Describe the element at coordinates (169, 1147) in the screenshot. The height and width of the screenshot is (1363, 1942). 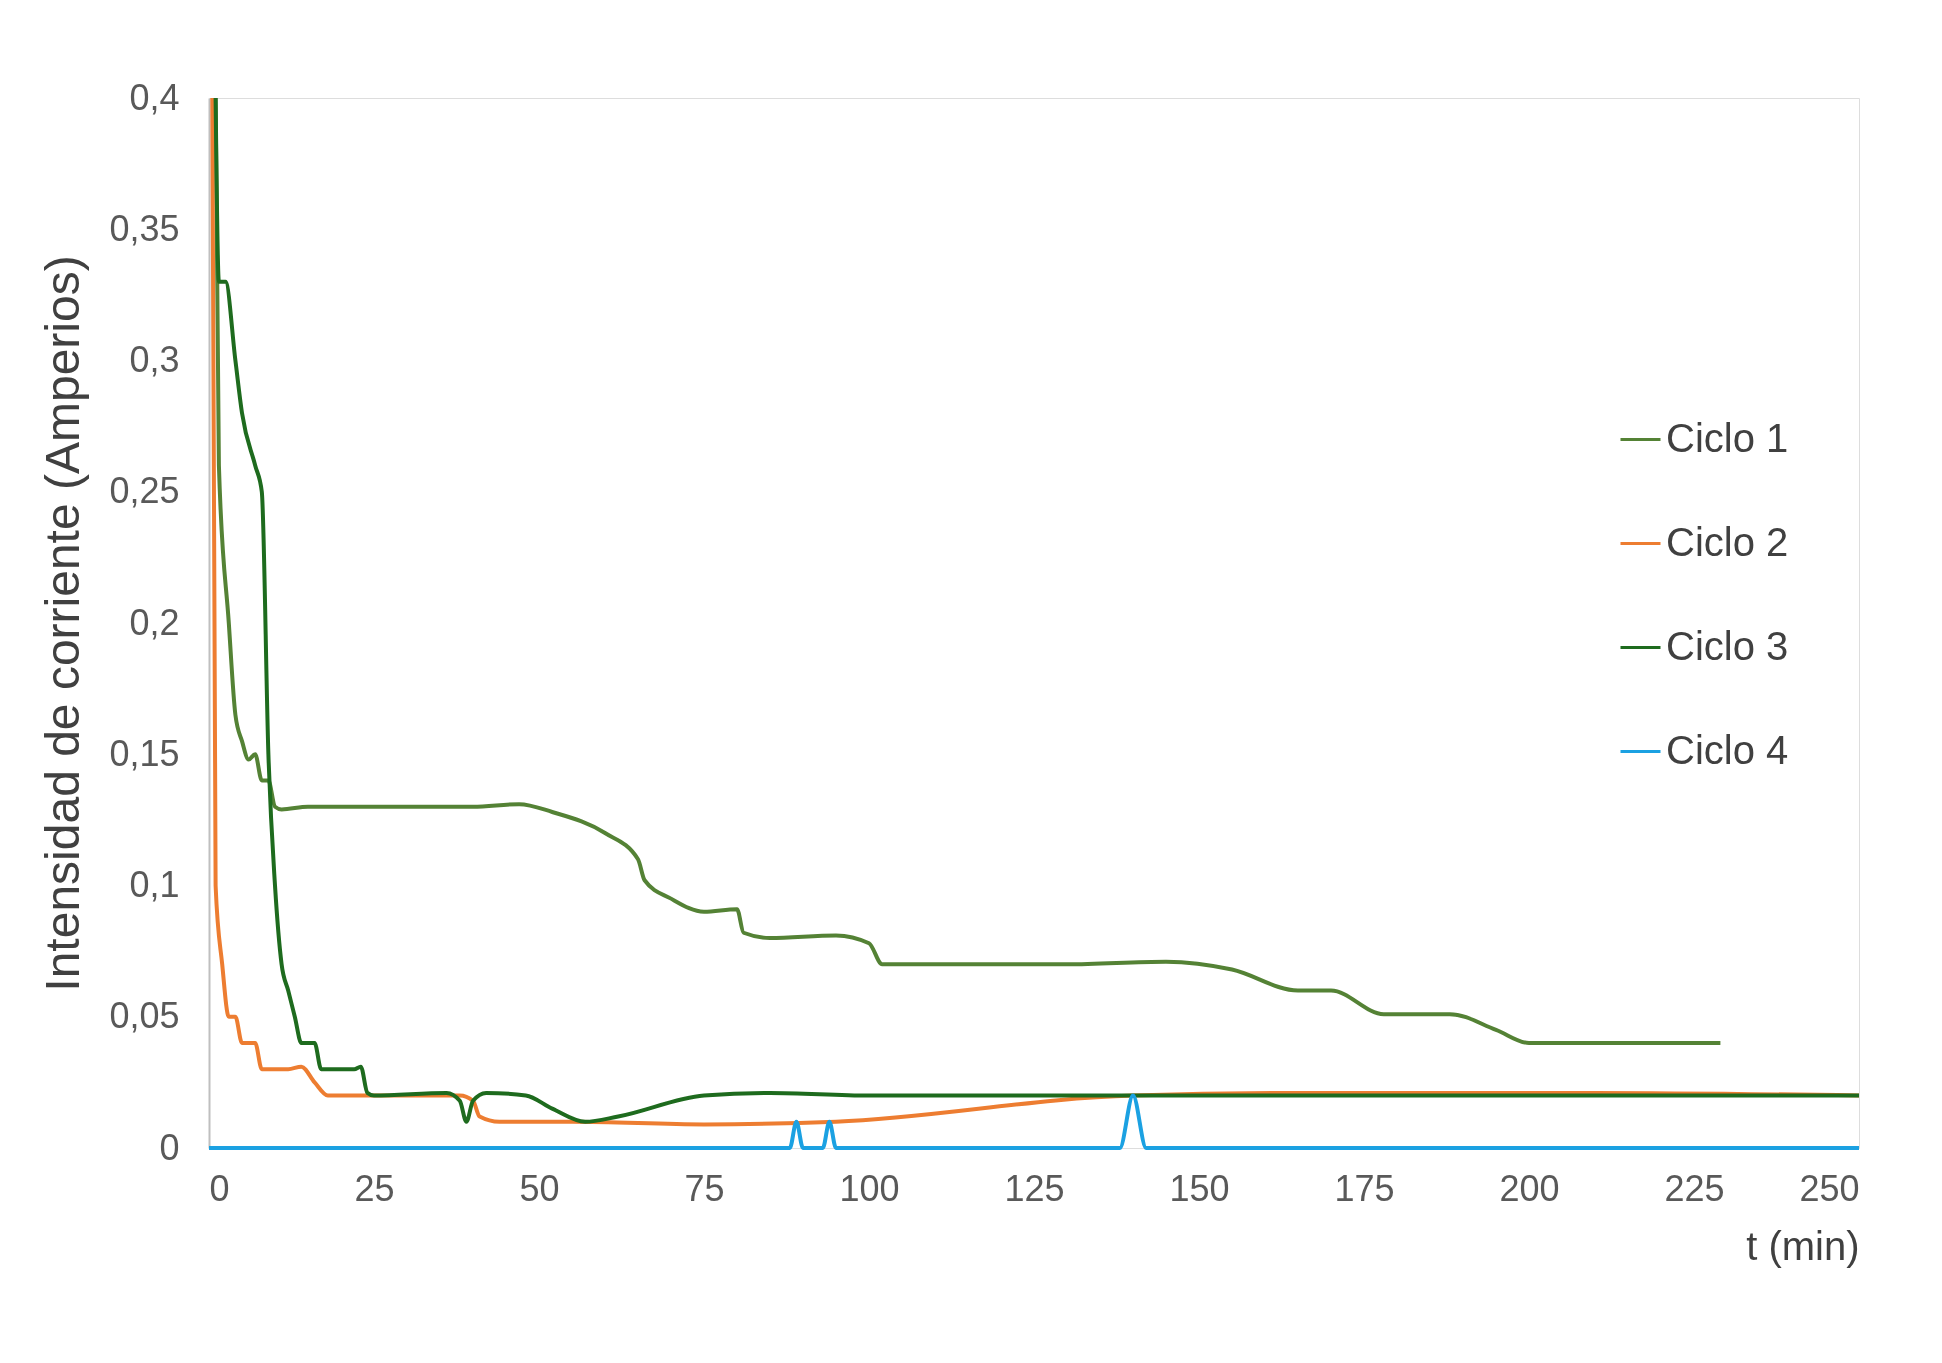
I see `y-tick-label: 0` at that location.